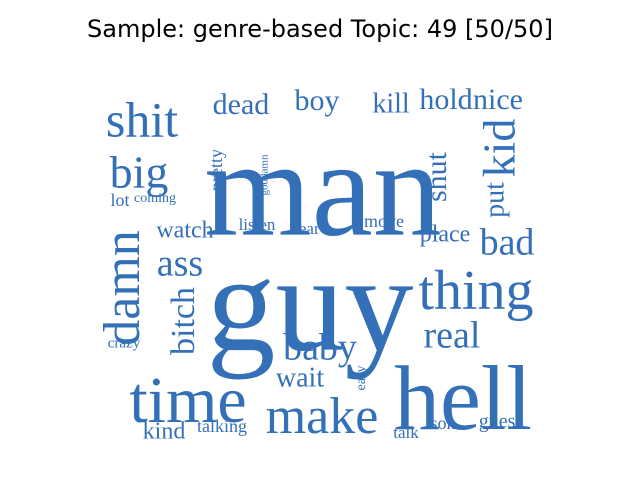 The width and height of the screenshot is (640, 480). Describe the element at coordinates (436, 176) in the screenshot. I see `word-shut: shut` at that location.